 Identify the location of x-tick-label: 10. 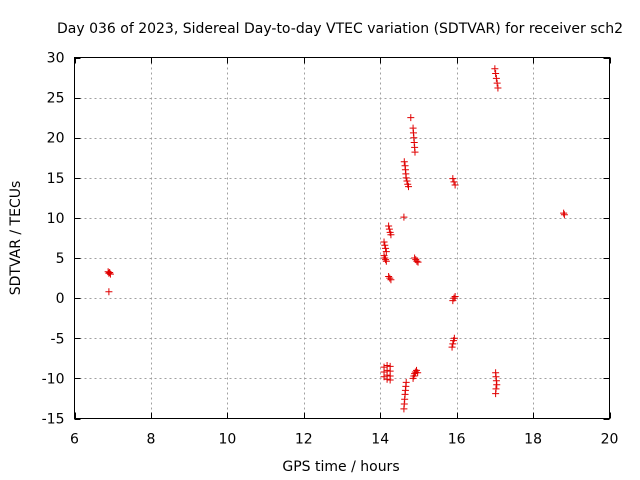
(227, 440).